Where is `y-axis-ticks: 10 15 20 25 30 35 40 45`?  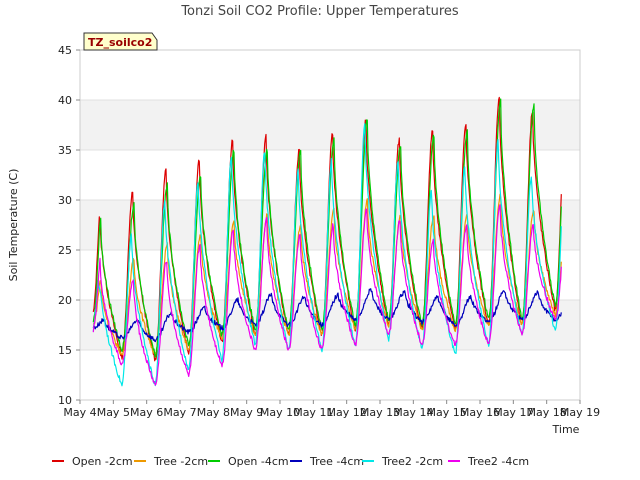
y-axis-ticks: 10 15 20 25 30 35 40 45 is located at coordinates (69, 225).